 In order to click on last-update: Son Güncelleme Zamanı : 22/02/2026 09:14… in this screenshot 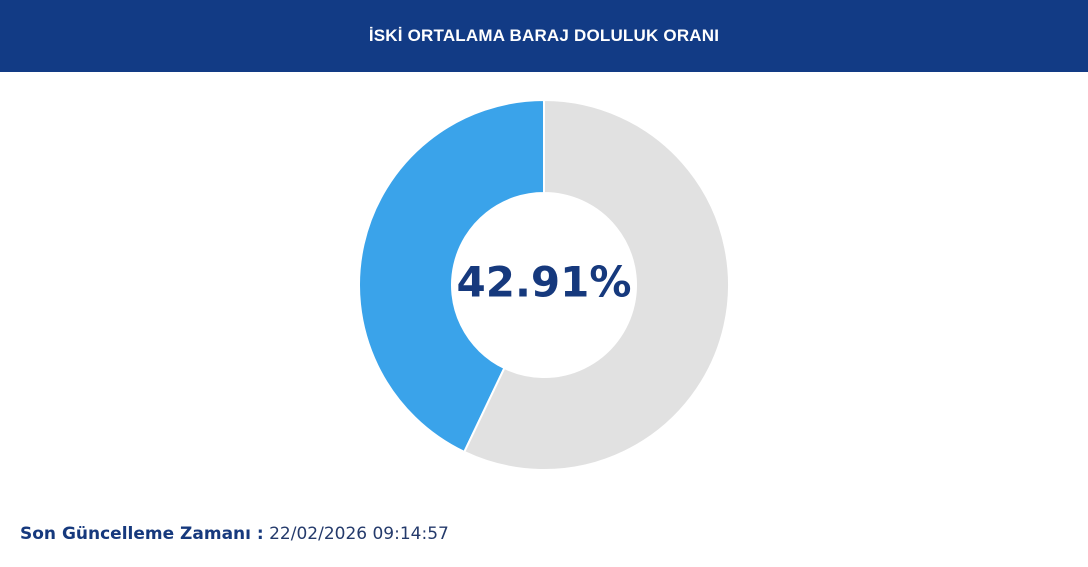, I will do `click(234, 534)`.